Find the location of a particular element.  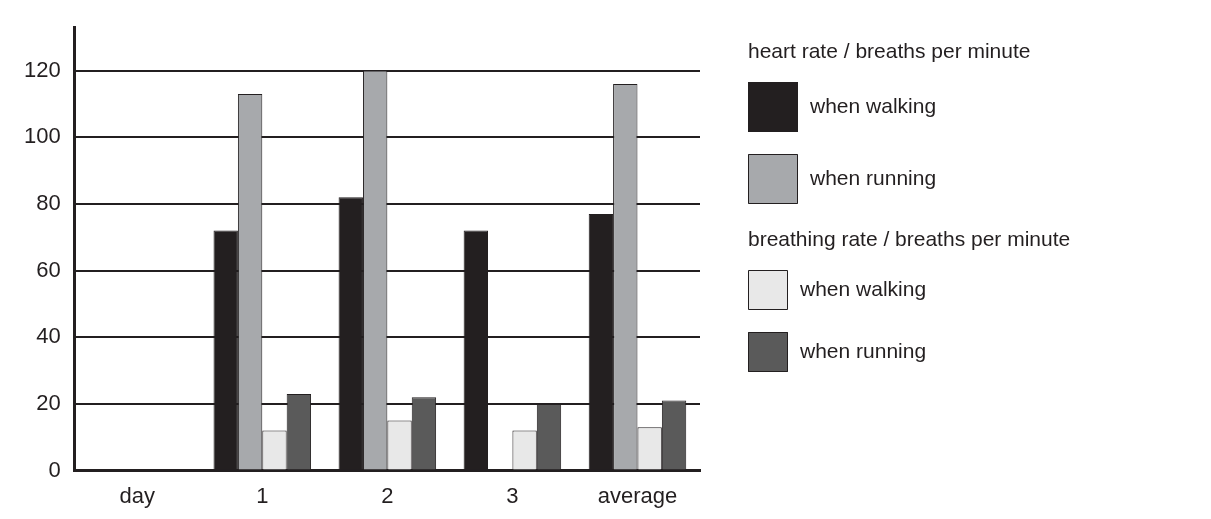

y-tick-label: 60 is located at coordinates (48, 269).